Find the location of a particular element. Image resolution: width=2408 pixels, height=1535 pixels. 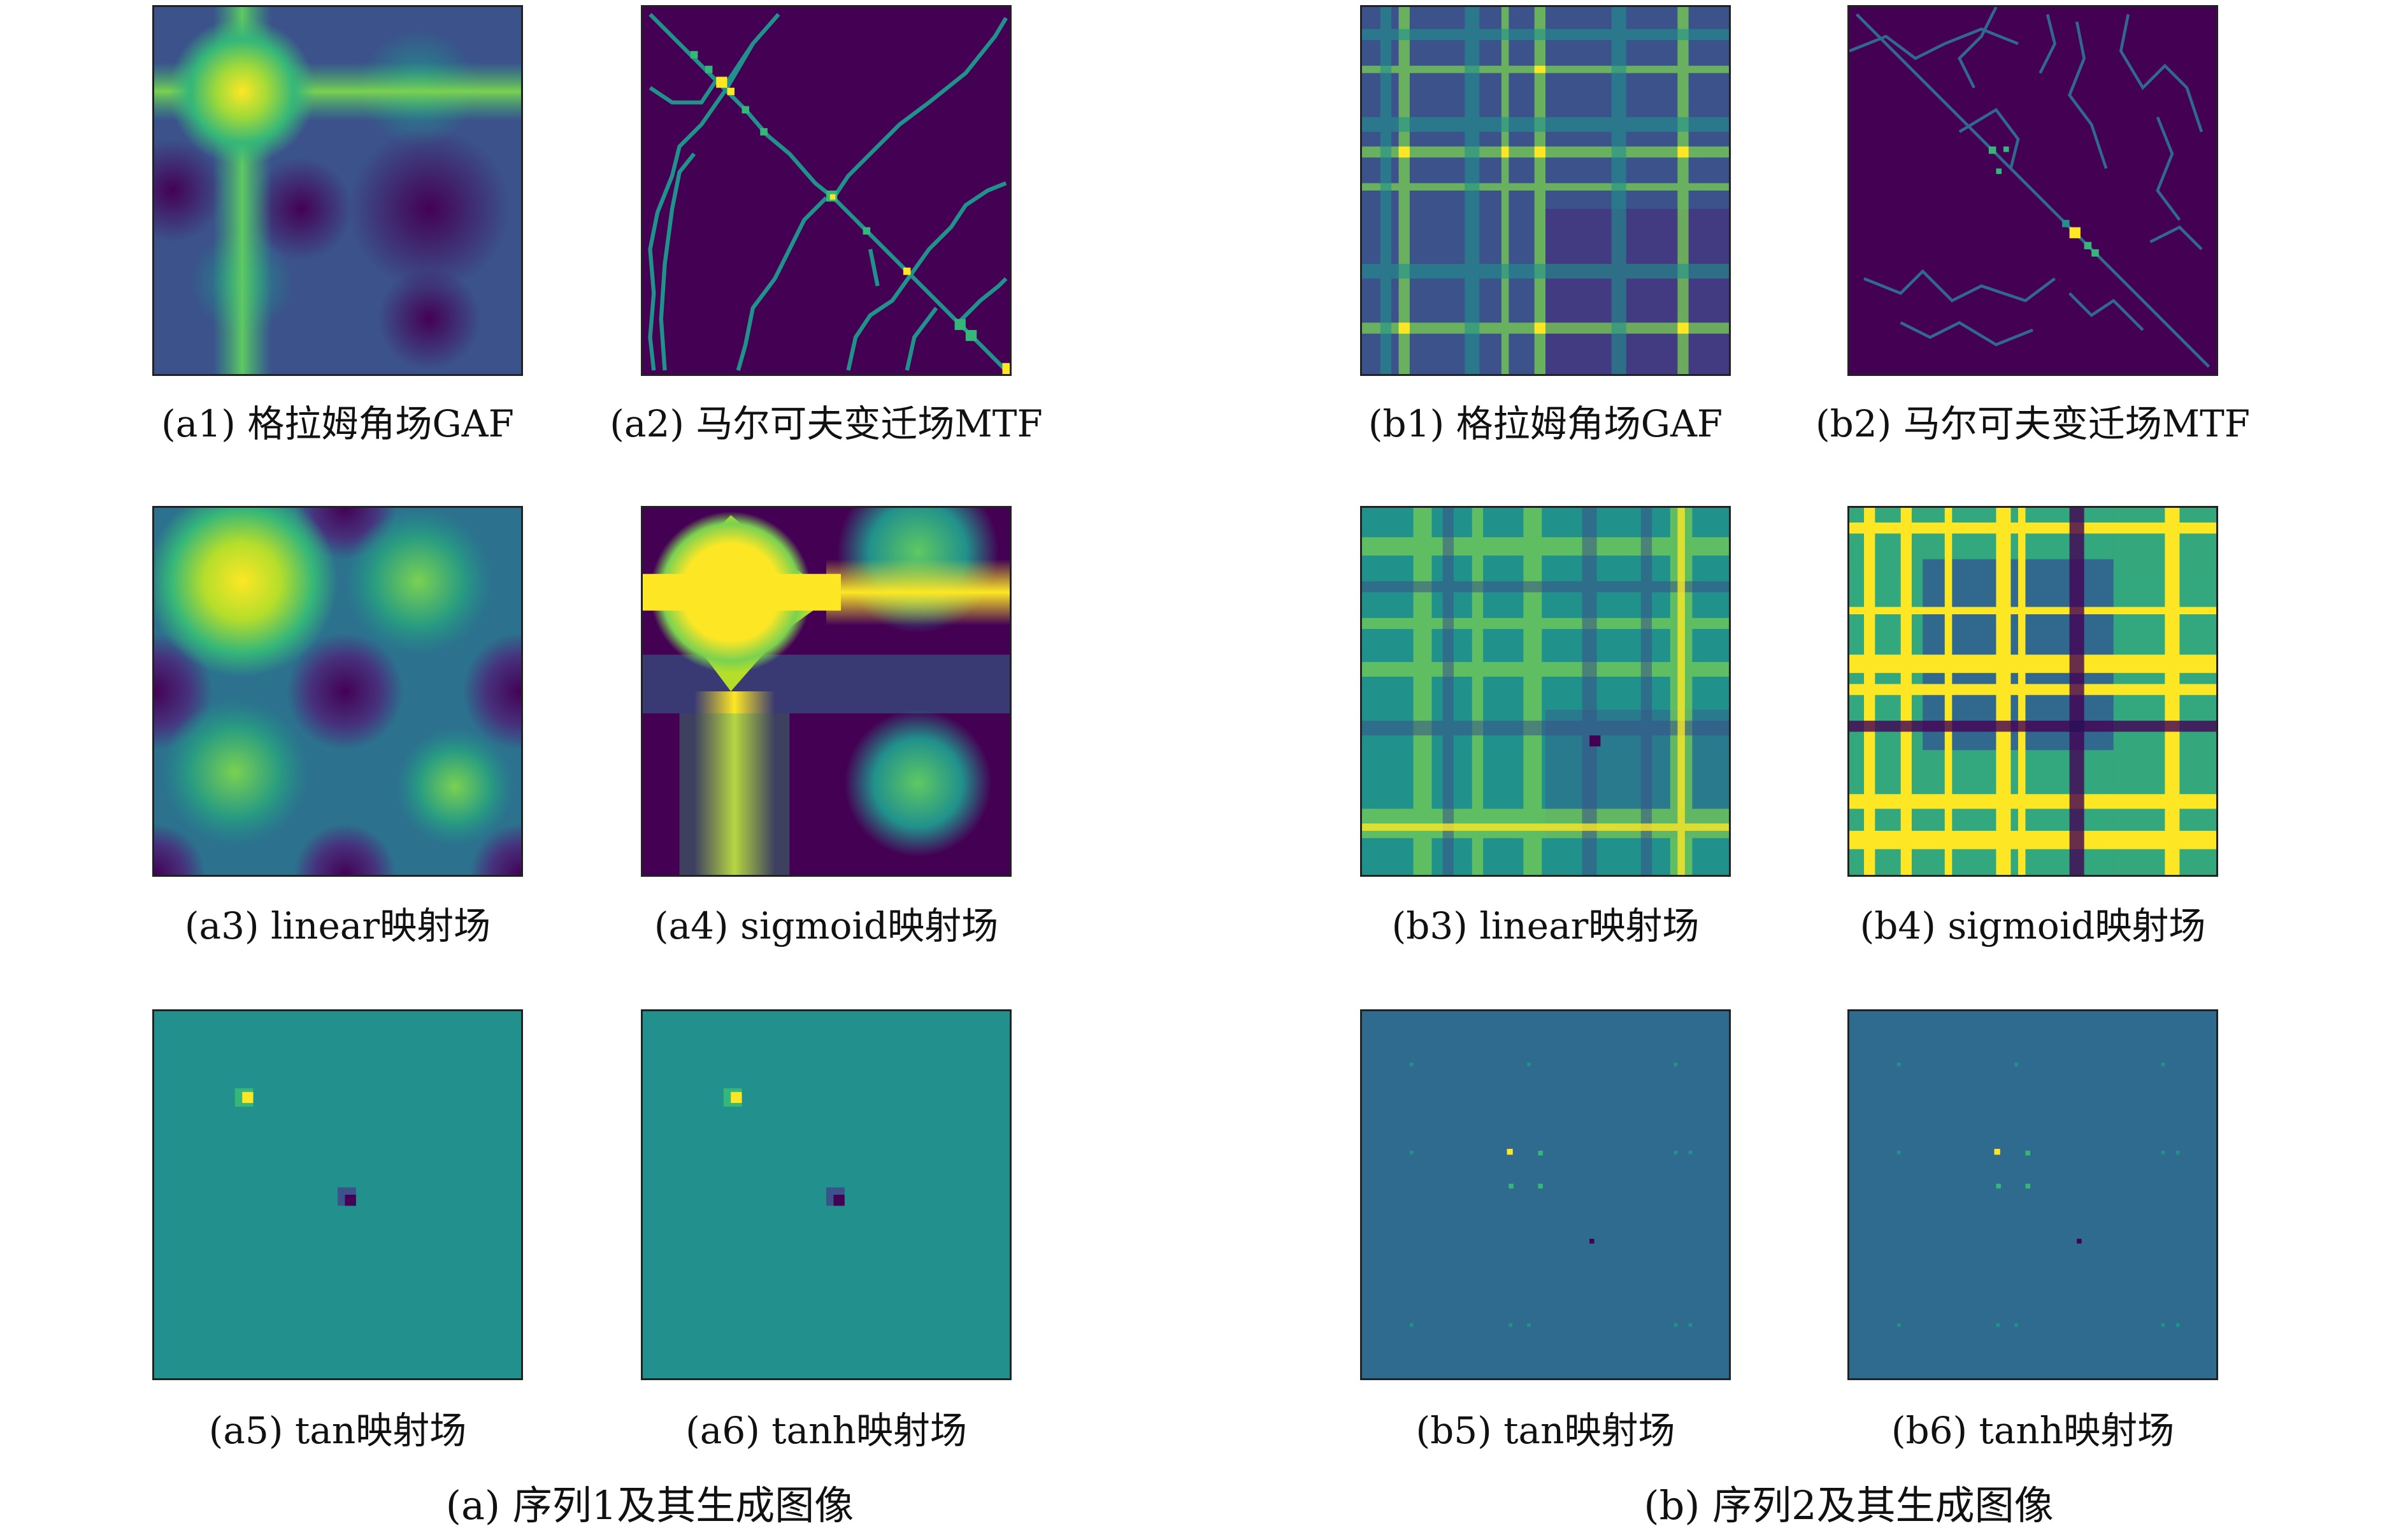

panel-b3-linear is located at coordinates (1545, 691).